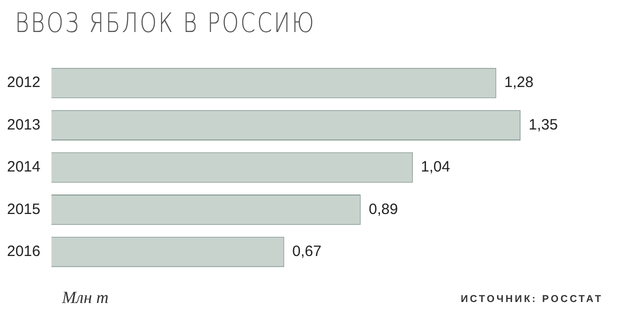 The width and height of the screenshot is (623, 320). Describe the element at coordinates (435, 167) in the screenshot. I see `data-label: 1,04` at that location.